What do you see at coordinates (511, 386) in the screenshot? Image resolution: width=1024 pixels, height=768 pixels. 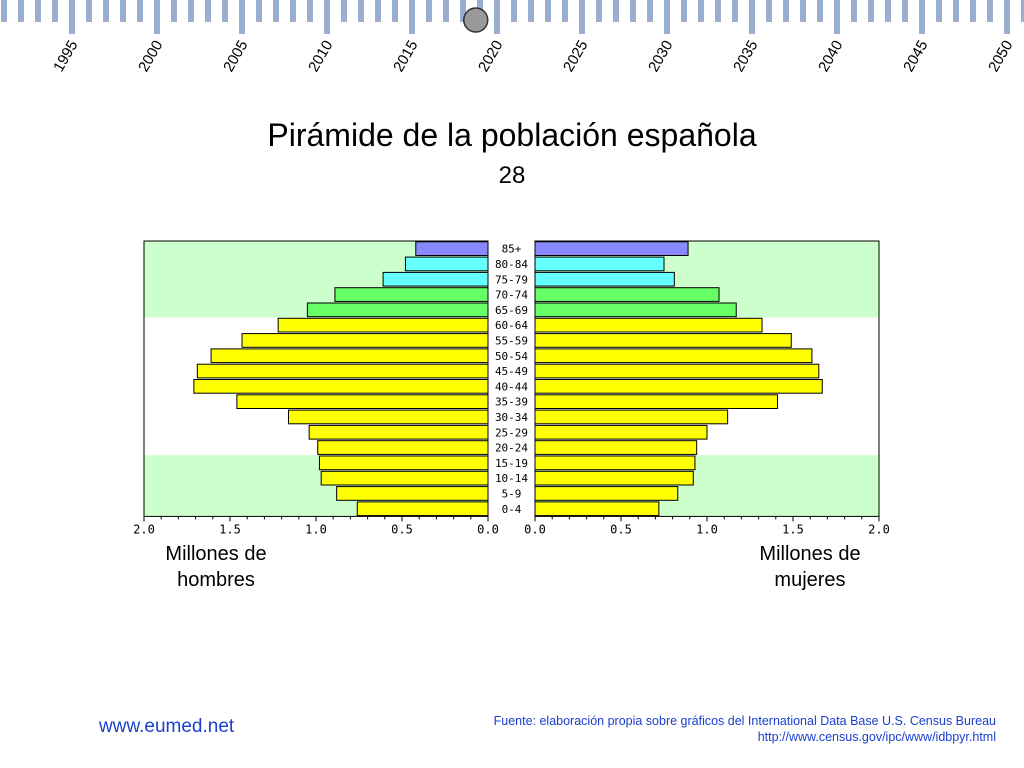 I see `age-group-label: 40-44` at bounding box center [511, 386].